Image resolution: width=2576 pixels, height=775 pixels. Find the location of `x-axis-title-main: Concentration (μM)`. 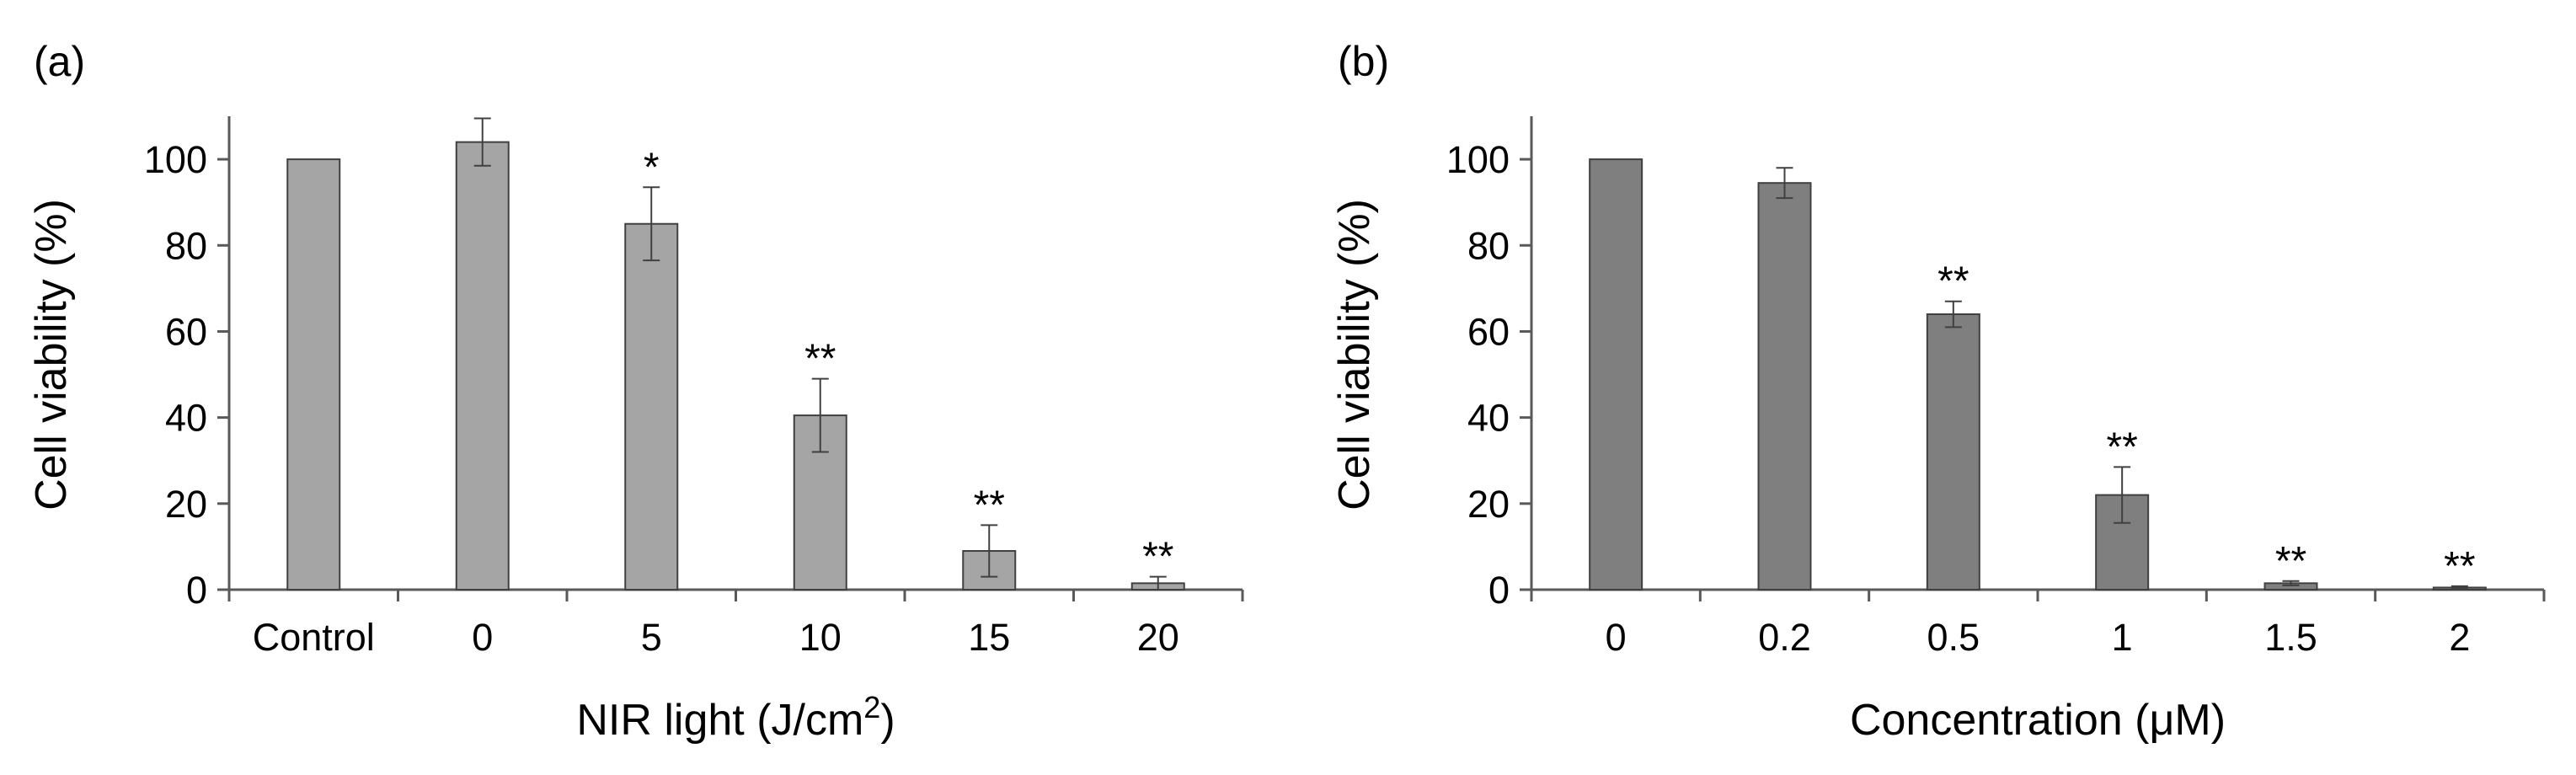

x-axis-title-main: Concentration (μM) is located at coordinates (2038, 720).